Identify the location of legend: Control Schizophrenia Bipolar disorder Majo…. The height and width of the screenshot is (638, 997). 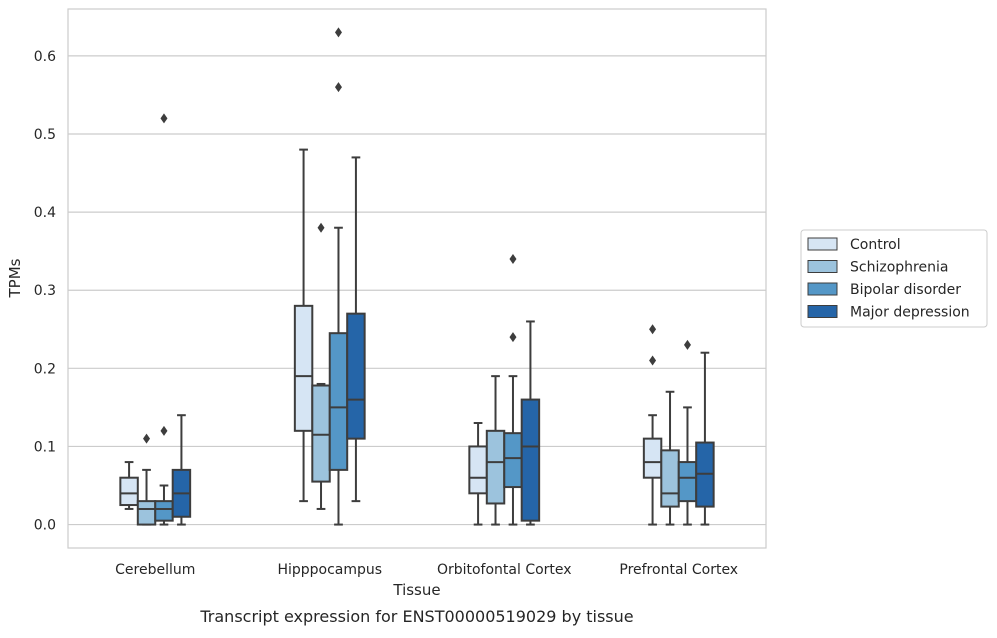
(894, 278).